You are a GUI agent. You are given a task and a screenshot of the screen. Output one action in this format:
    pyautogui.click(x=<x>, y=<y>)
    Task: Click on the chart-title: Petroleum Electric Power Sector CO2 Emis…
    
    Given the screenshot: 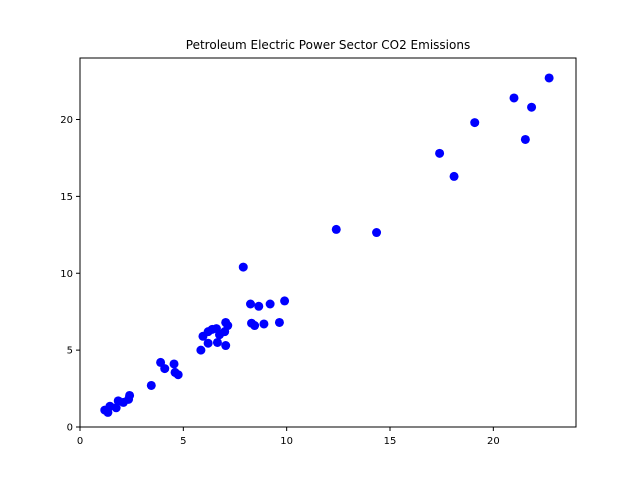 What is the action you would take?
    pyautogui.click(x=328, y=45)
    